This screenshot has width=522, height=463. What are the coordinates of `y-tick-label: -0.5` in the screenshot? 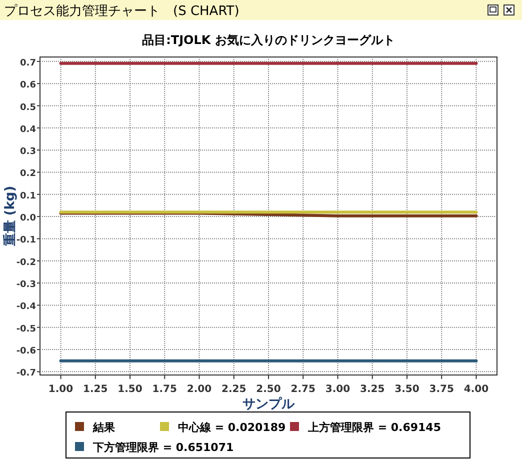 It's located at (26, 329).